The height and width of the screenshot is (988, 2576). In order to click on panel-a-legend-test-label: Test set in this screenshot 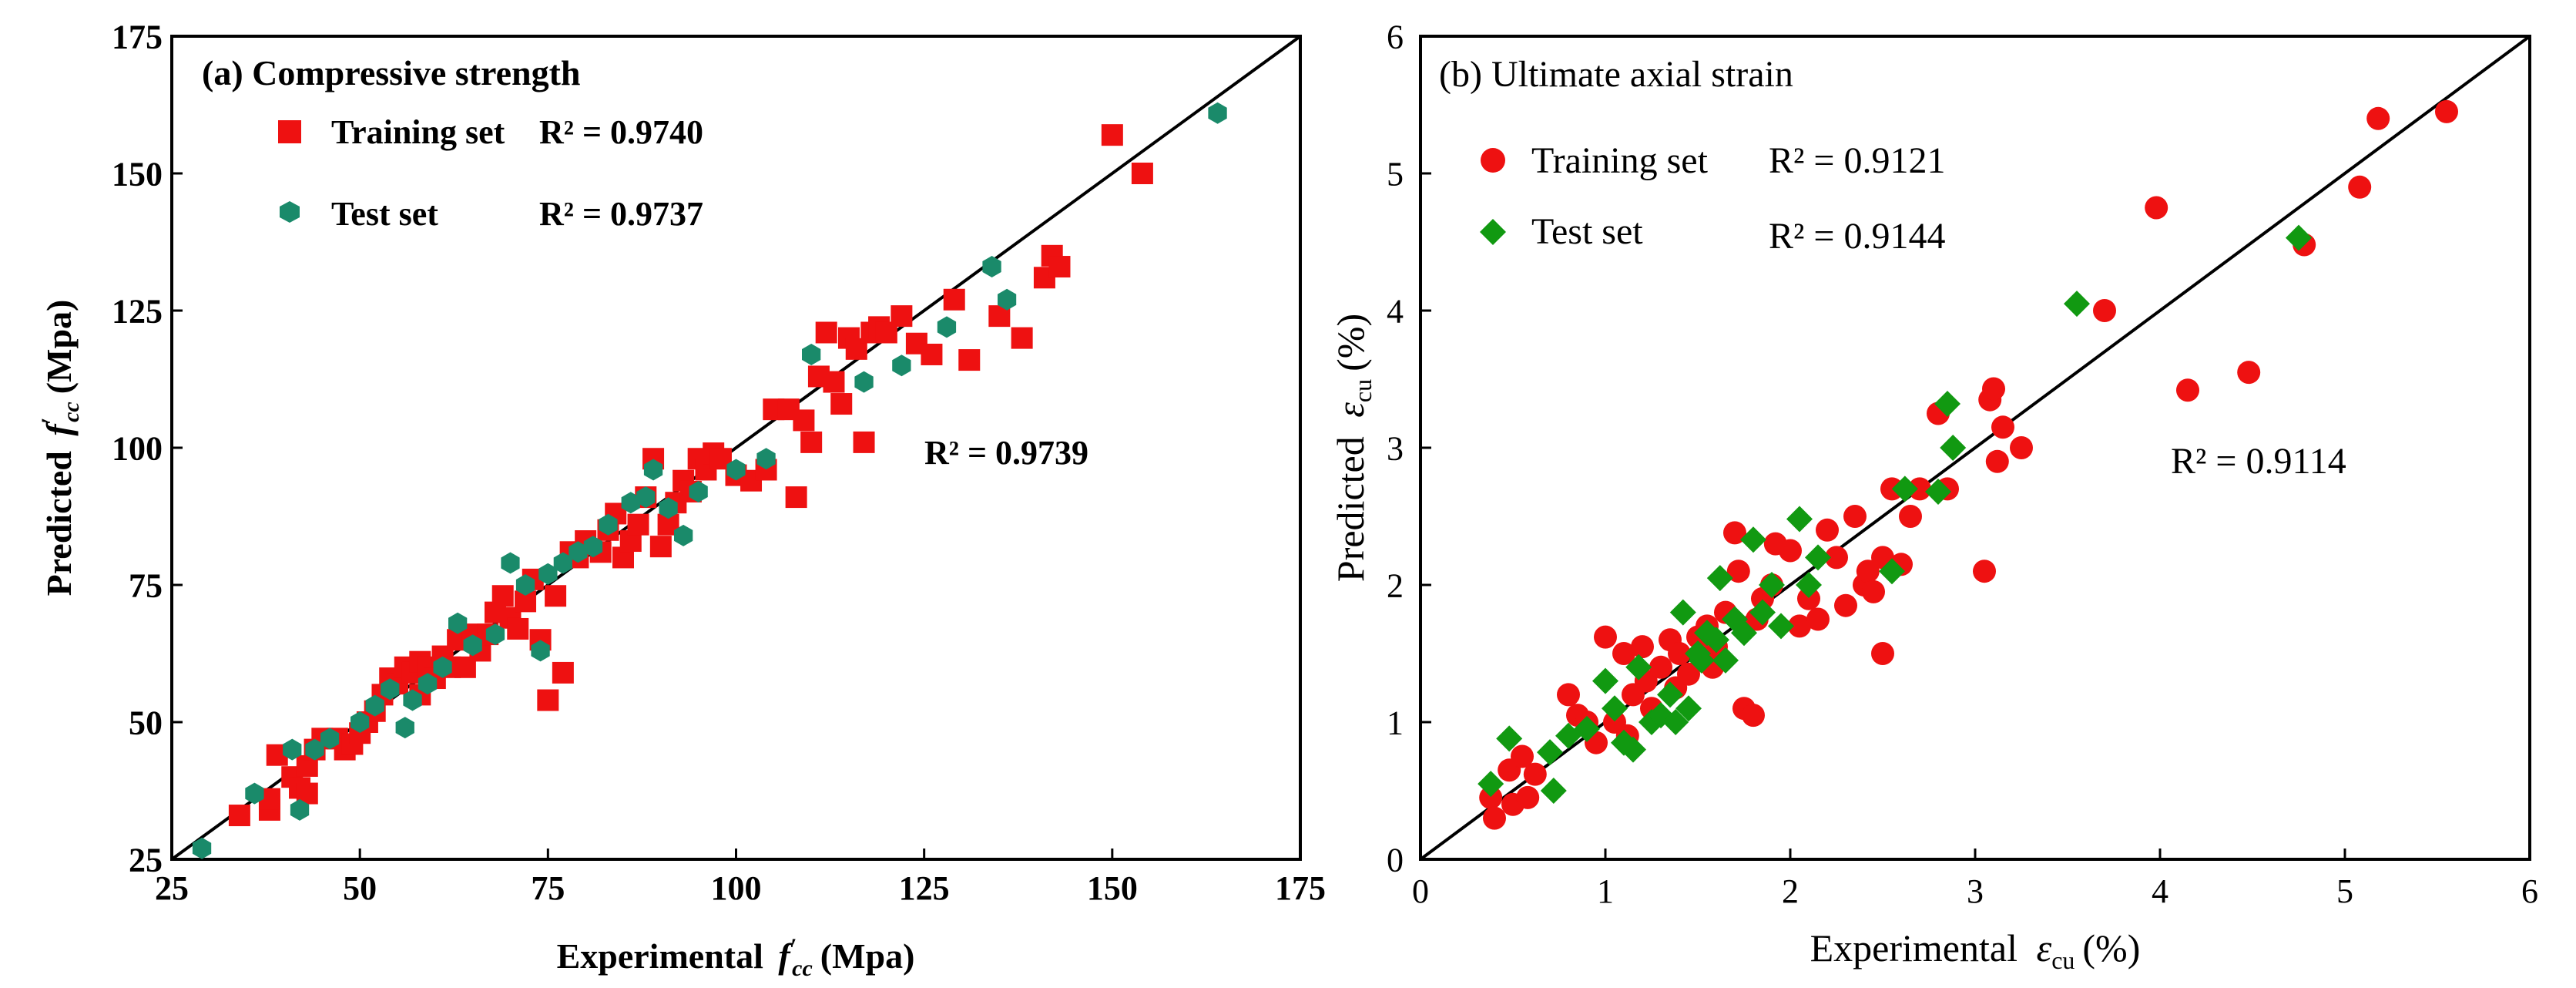, I will do `click(384, 214)`.